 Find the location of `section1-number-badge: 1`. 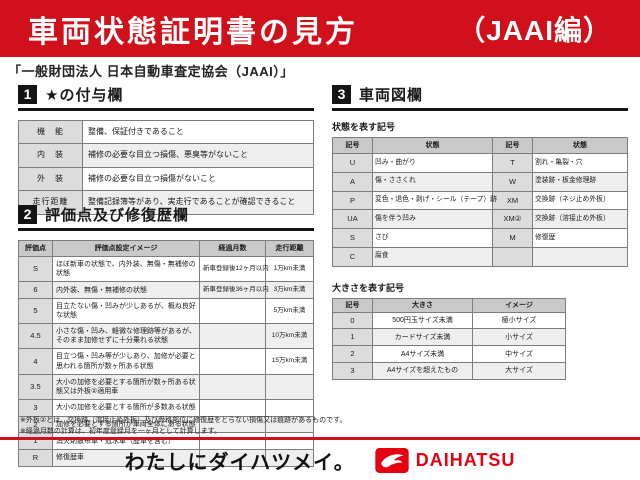

section1-number-badge: 1 is located at coordinates (27, 94).